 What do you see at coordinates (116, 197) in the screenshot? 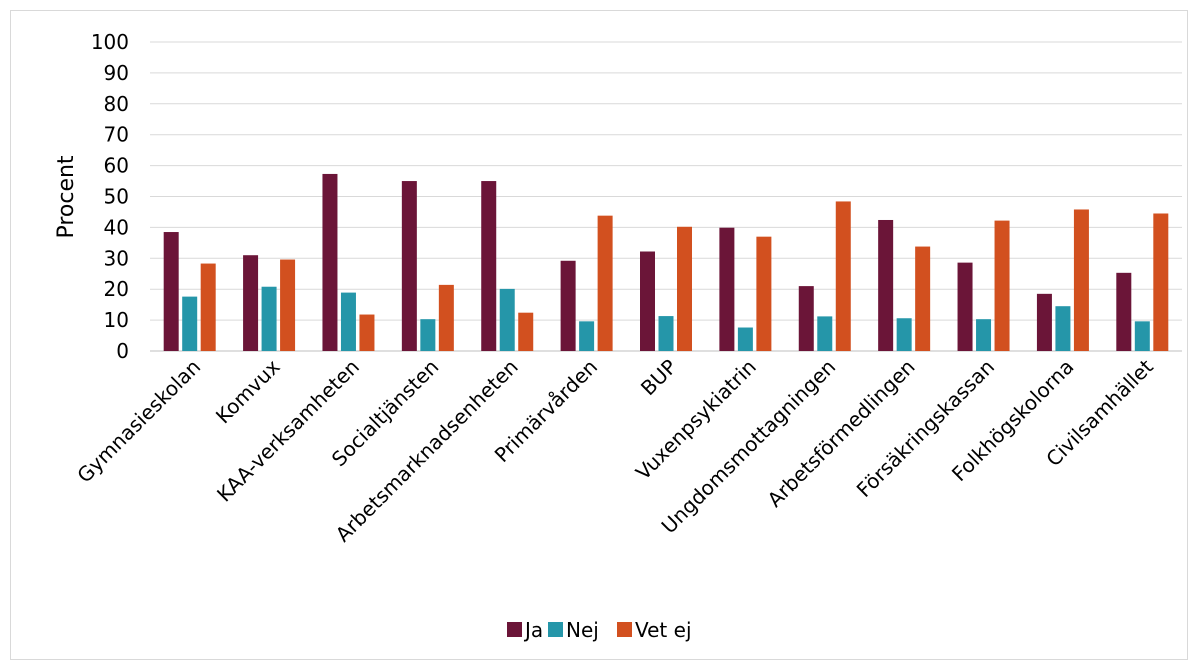
I see `y-tick-label: 50` at bounding box center [116, 197].